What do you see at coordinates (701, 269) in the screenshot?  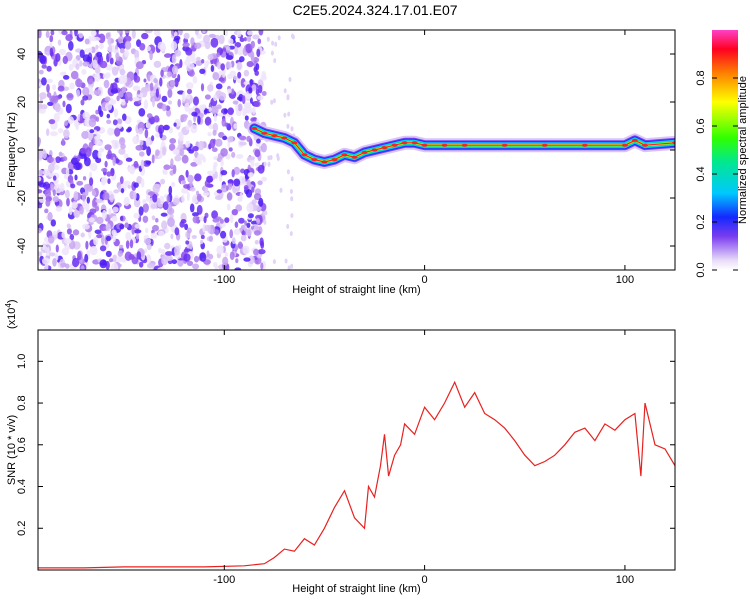 I see `colorbar-tick-label: 0.0` at bounding box center [701, 269].